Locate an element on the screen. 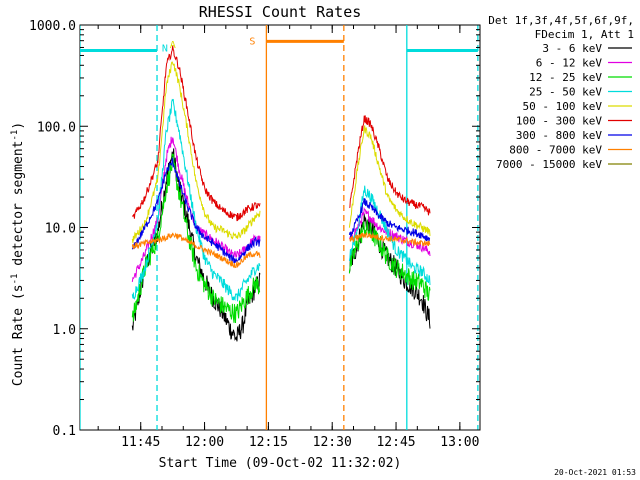 This screenshot has width=640, height=480. legend-entry-8: 7000 - 15000 keV is located at coordinates (549, 164).